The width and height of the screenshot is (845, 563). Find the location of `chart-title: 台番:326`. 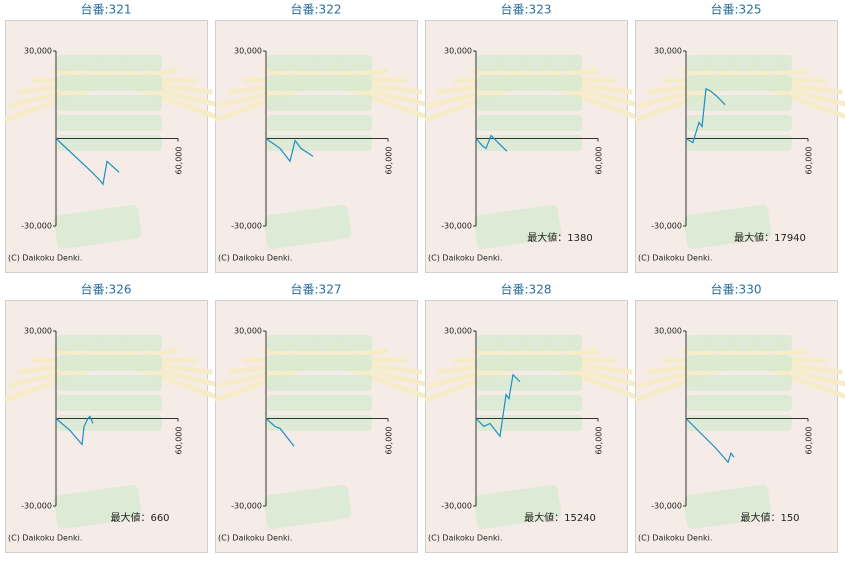

chart-title: 台番:326 is located at coordinates (106, 289).